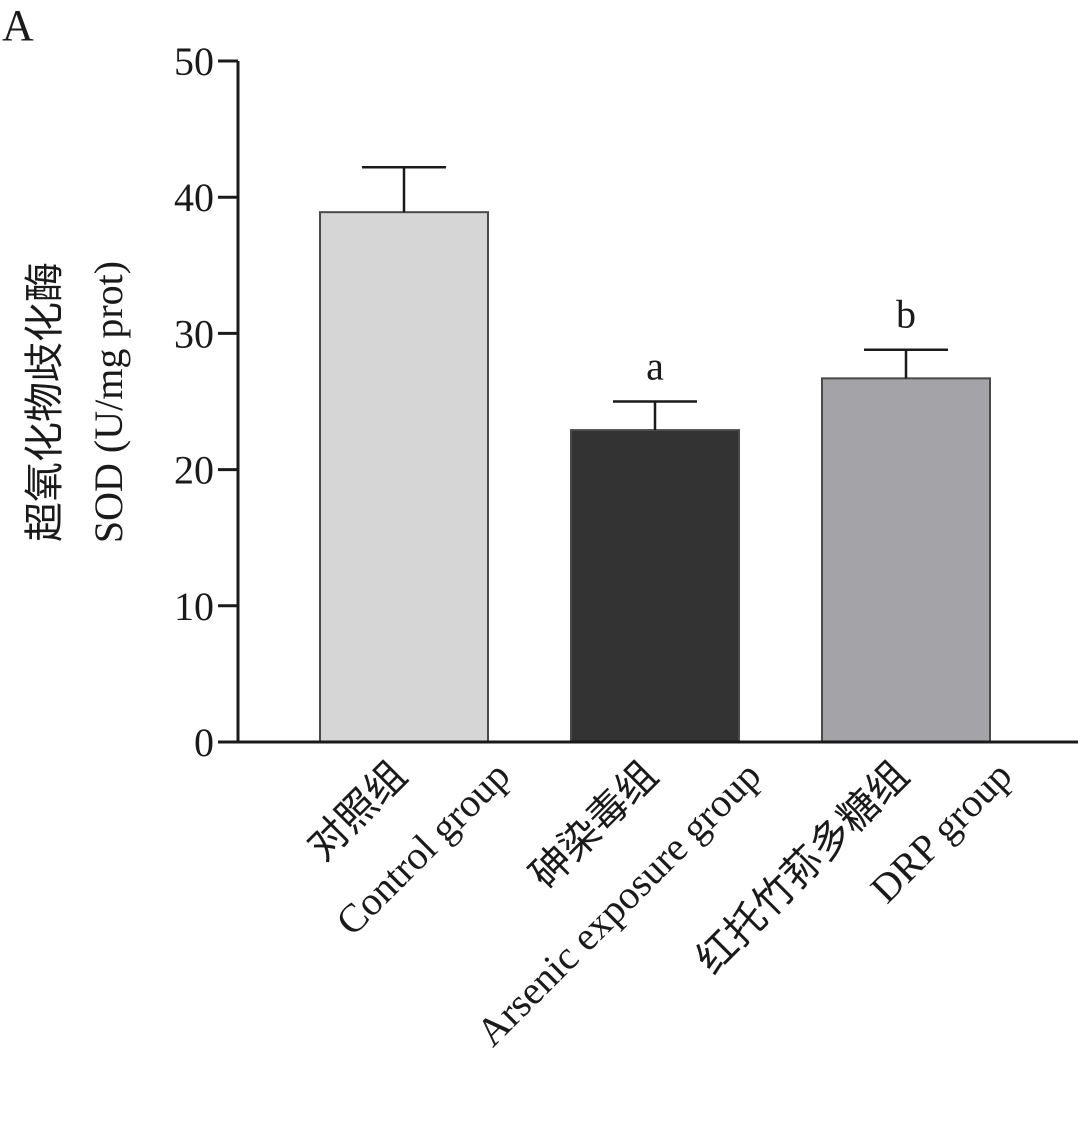  What do you see at coordinates (207, 402) in the screenshot?
I see `y-axis: 0 10 20 30 40 50` at bounding box center [207, 402].